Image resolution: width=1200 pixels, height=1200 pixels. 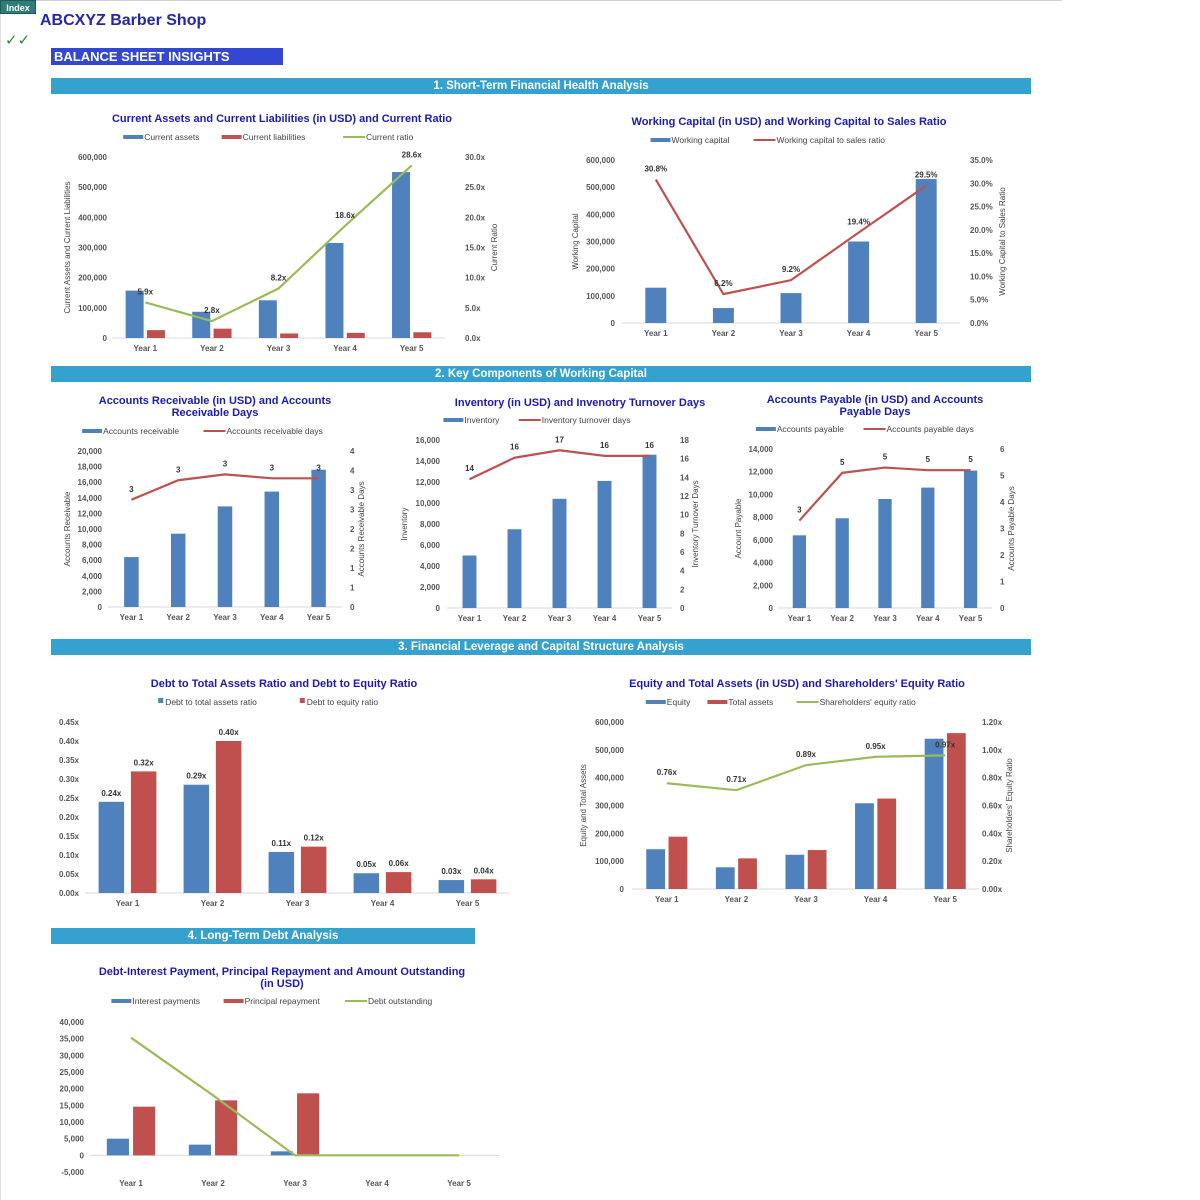 What do you see at coordinates (92, 157) in the screenshot?
I see `y-axis-tick-label: 600,000` at bounding box center [92, 157].